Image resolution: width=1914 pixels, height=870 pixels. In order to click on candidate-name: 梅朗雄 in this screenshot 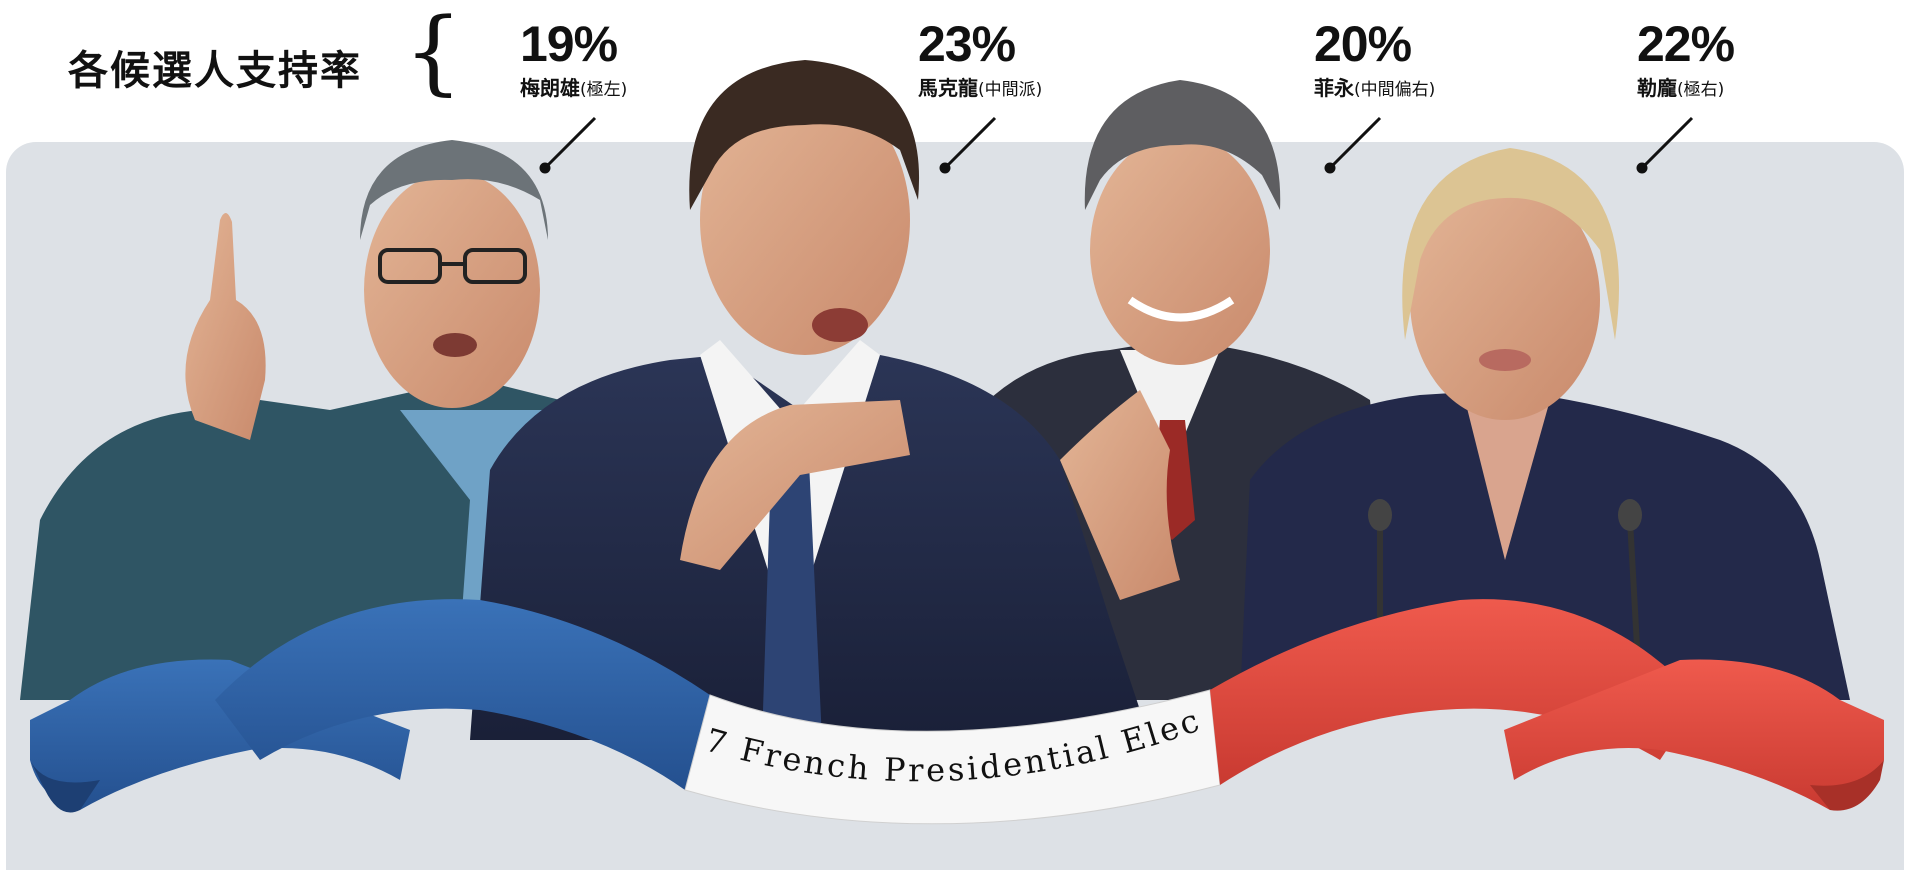, I will do `click(550, 88)`.